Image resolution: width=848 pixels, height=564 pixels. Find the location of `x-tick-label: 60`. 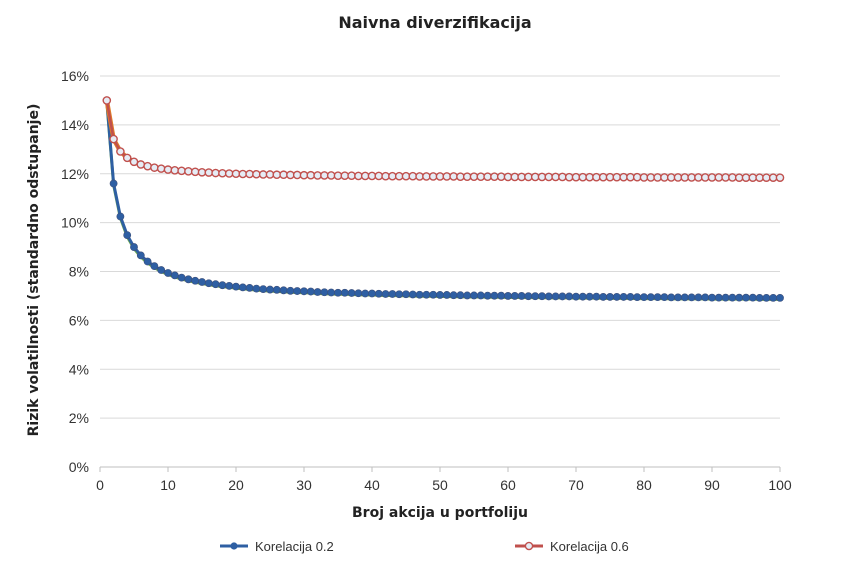

x-tick-label: 60 is located at coordinates (508, 485).